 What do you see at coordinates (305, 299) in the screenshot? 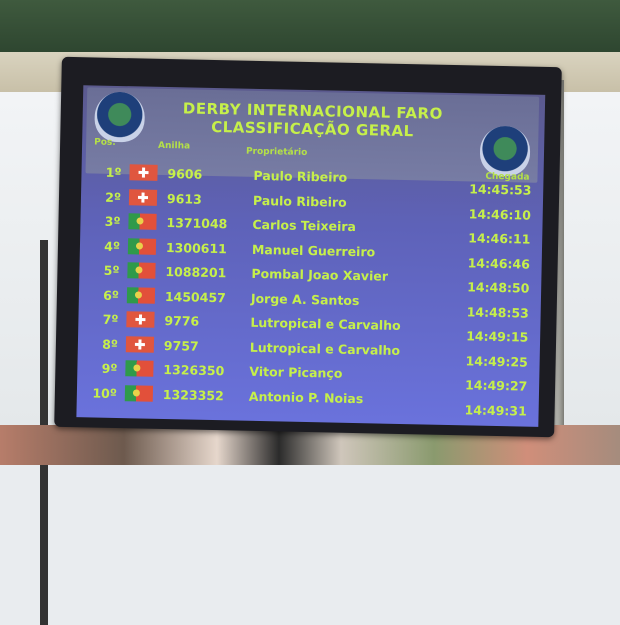
I see `owner: Jorge A. Santos` at bounding box center [305, 299].